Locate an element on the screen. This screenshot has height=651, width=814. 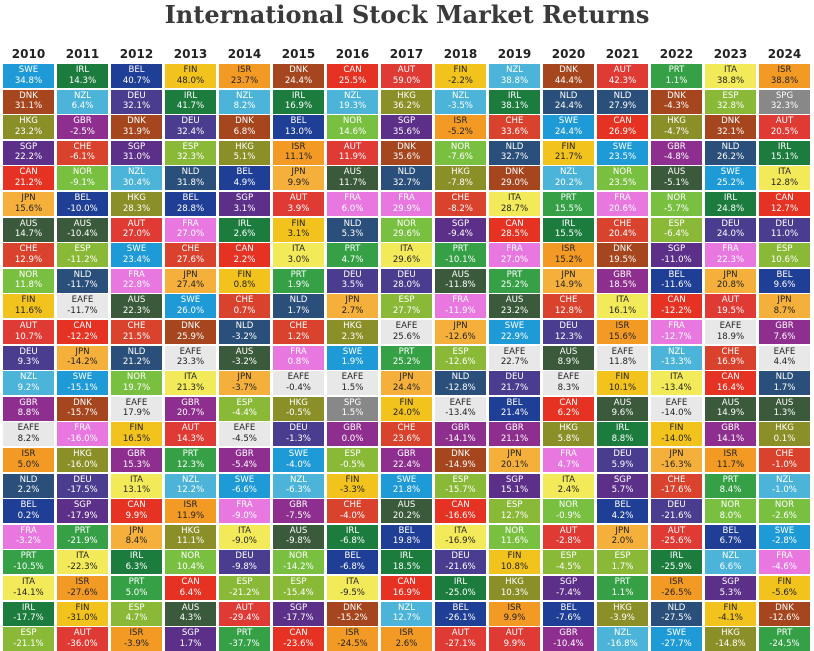
return-value: 31.0% is located at coordinates (136, 157).